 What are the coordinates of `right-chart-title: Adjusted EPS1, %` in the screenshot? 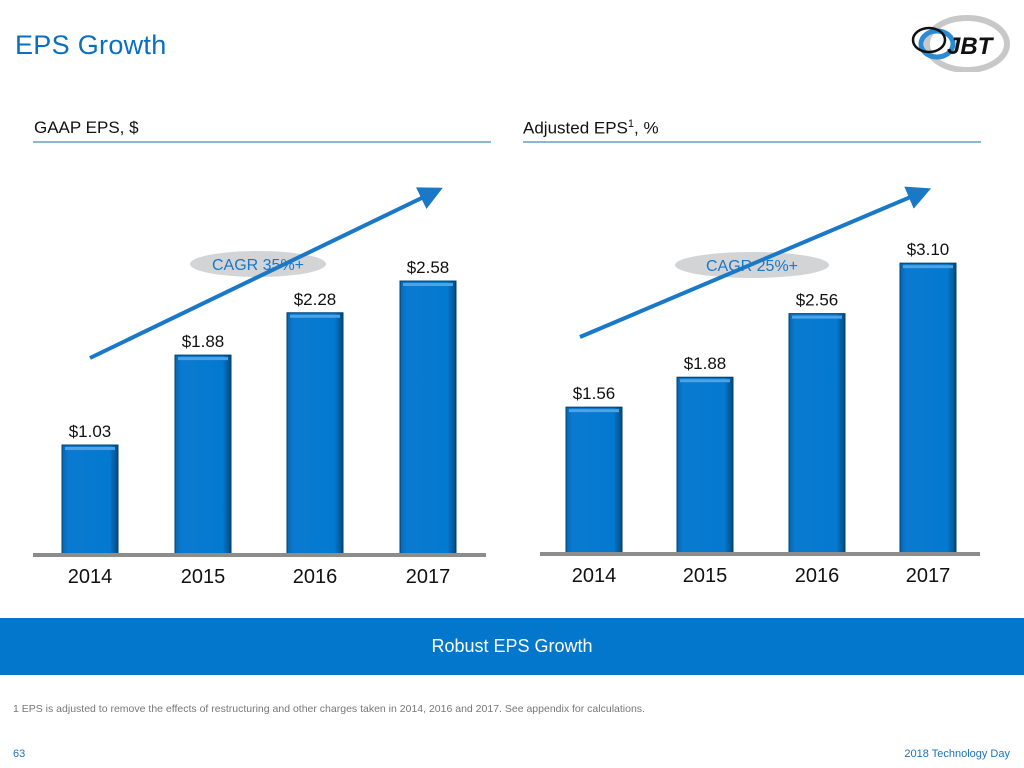 It's located at (591, 128).